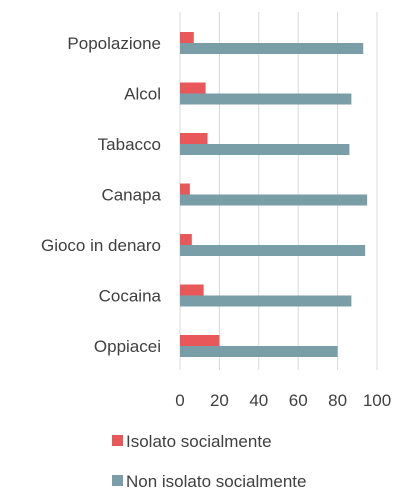  Describe the element at coordinates (179, 400) in the screenshot. I see `x-tick-label-0: 0` at that location.